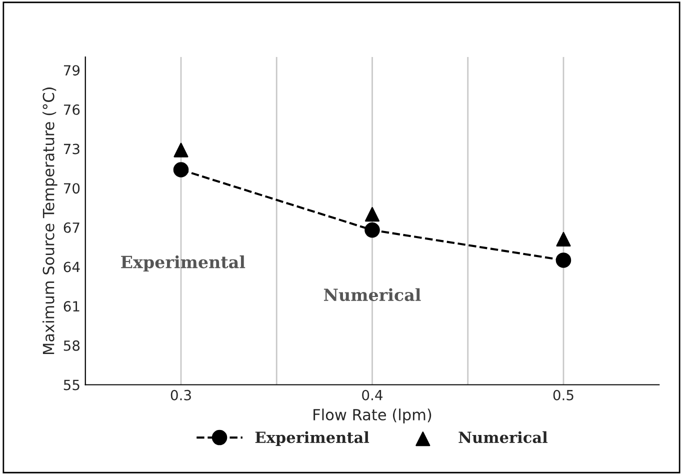 The height and width of the screenshot is (475, 683). I want to click on y-tick-label: 67, so click(72, 227).